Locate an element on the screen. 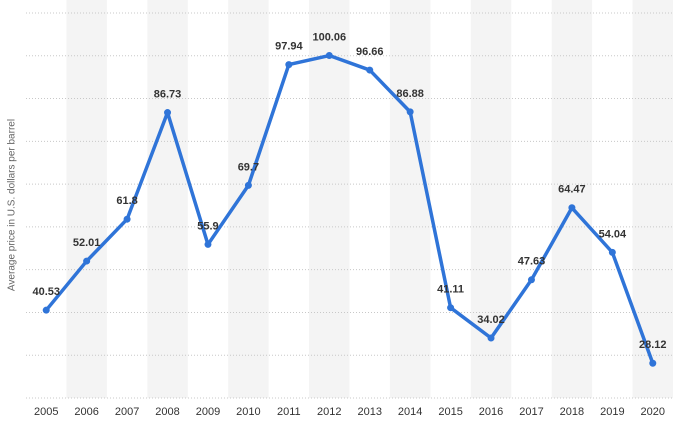 Image resolution: width=673 pixels, height=422 pixels. data-label: 100.06 is located at coordinates (329, 37).